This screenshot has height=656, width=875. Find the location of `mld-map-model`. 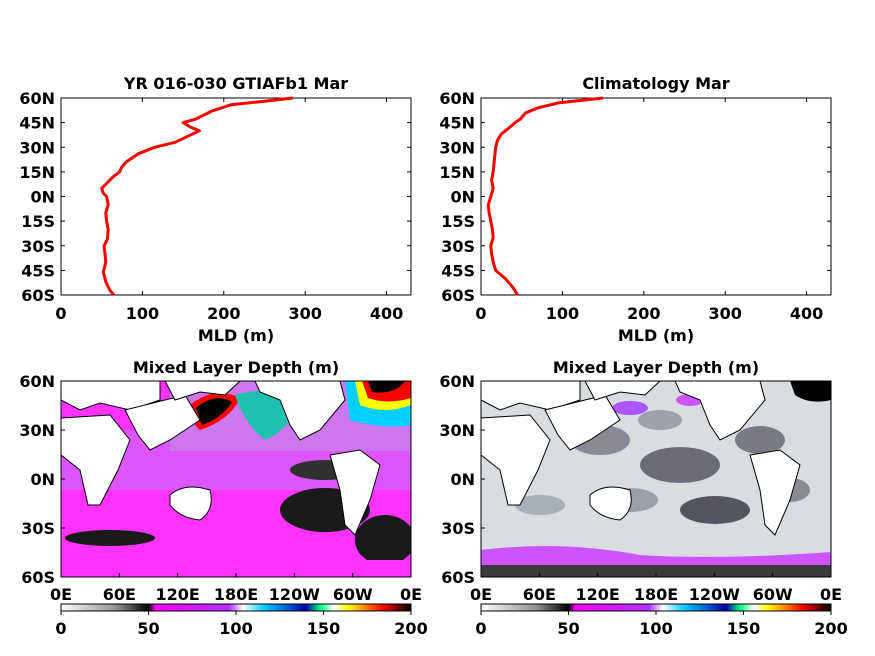

mld-map-model is located at coordinates (236, 479).